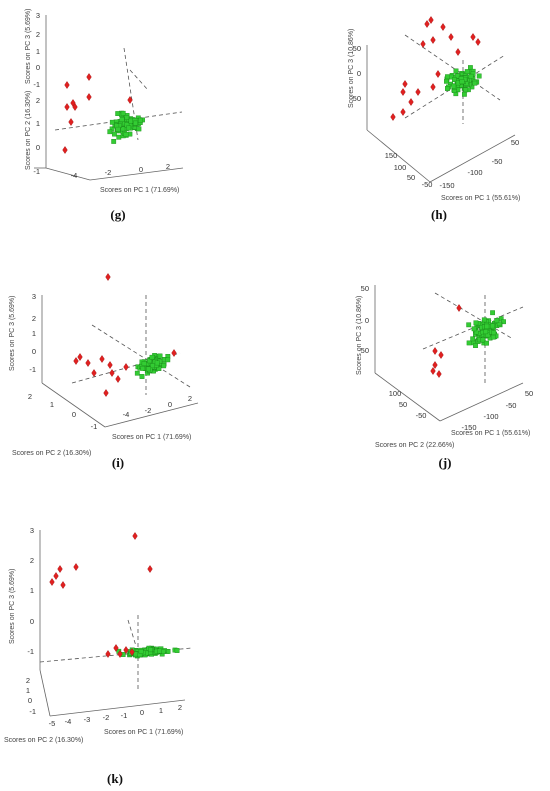  I want to click on caption-i: (i), so click(118, 462).